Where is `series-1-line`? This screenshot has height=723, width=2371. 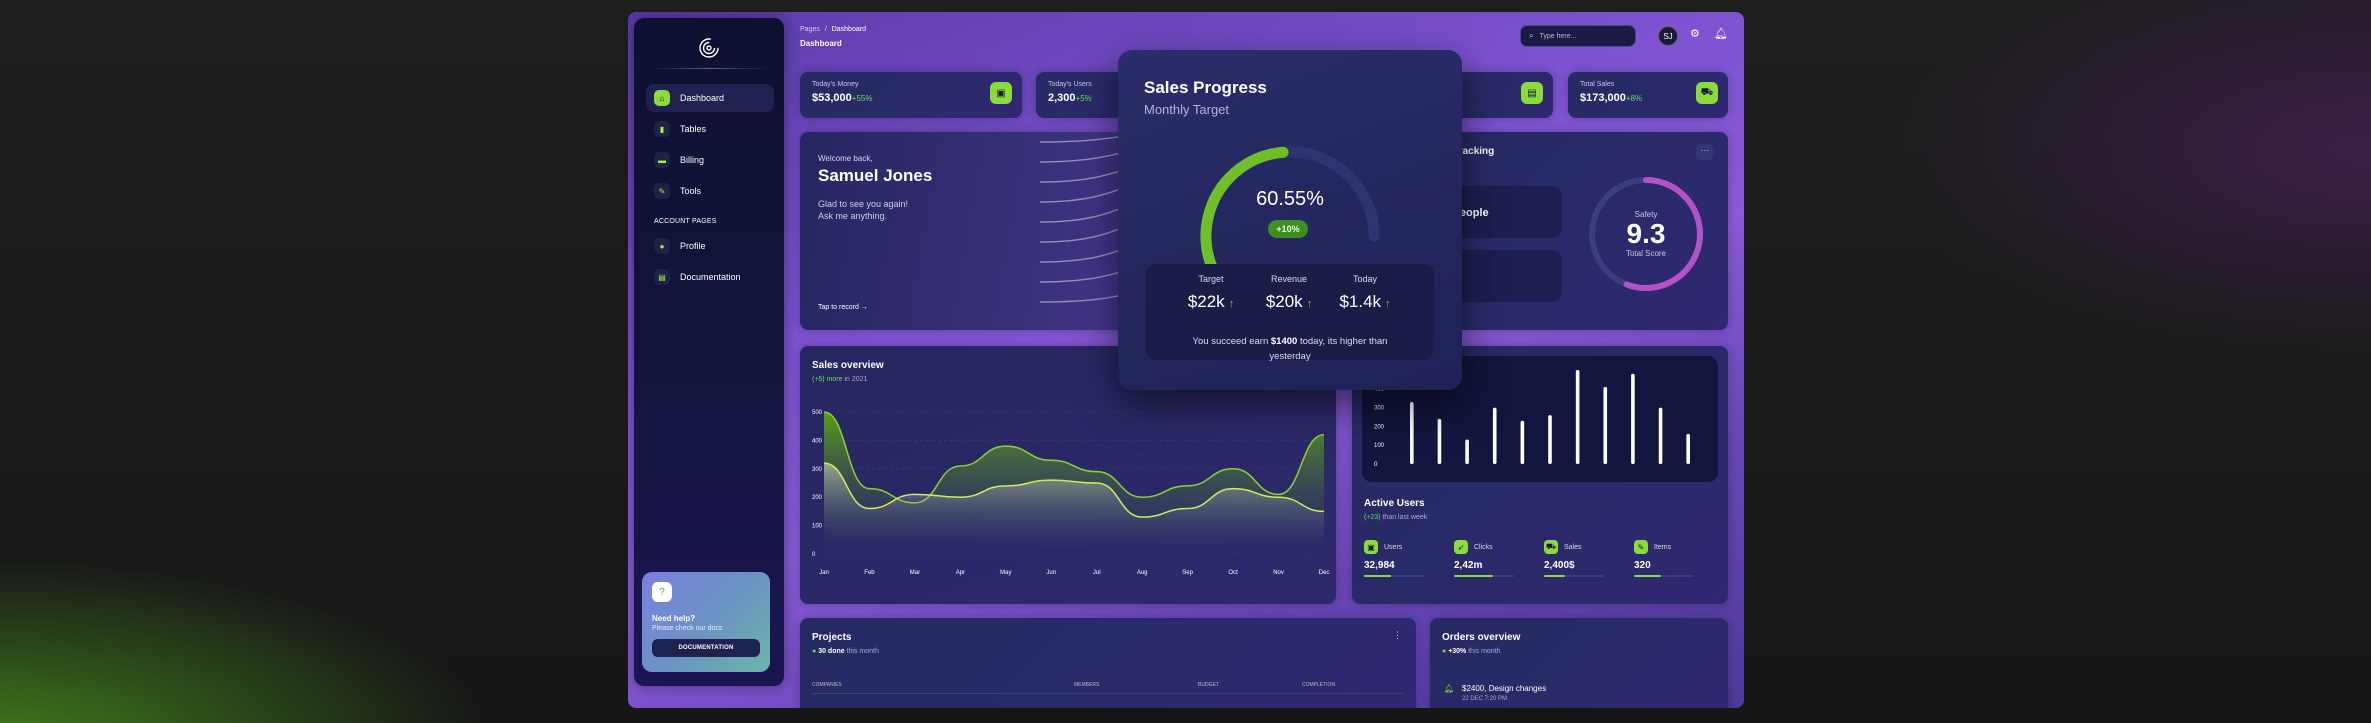
series-1-line is located at coordinates (1074, 457).